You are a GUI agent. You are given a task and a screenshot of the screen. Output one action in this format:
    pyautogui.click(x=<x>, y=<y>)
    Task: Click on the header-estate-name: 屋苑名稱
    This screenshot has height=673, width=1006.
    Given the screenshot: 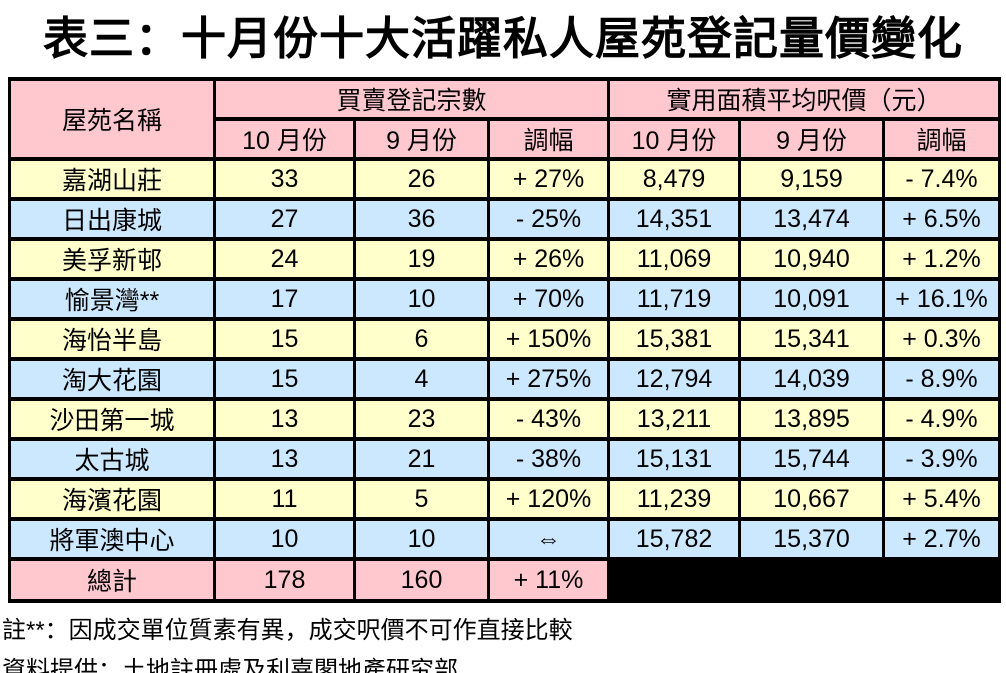 What is the action you would take?
    pyautogui.click(x=112, y=119)
    